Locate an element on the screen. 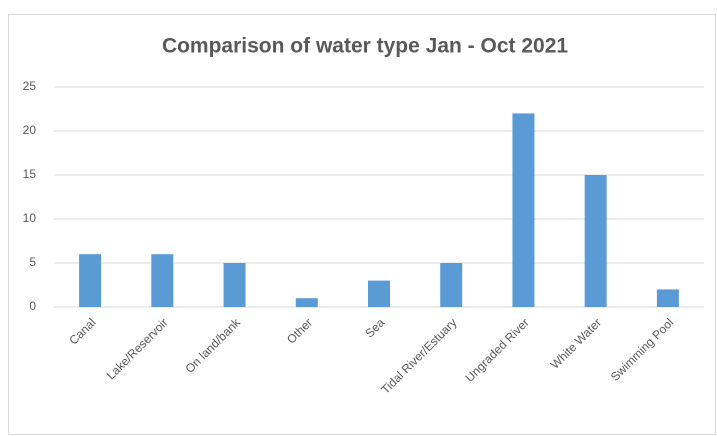 The height and width of the screenshot is (436, 717). y-tick-label: 10 is located at coordinates (30, 218).